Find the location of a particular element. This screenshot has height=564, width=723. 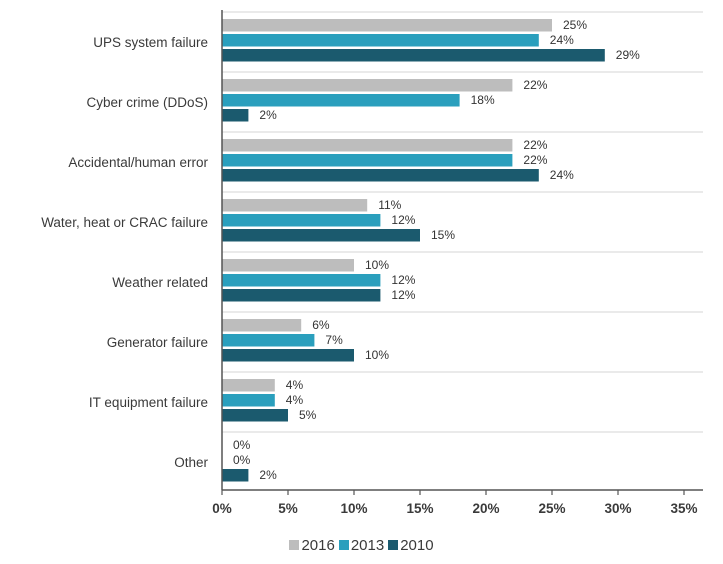

legend-item-2016: 2016 is located at coordinates (312, 545).